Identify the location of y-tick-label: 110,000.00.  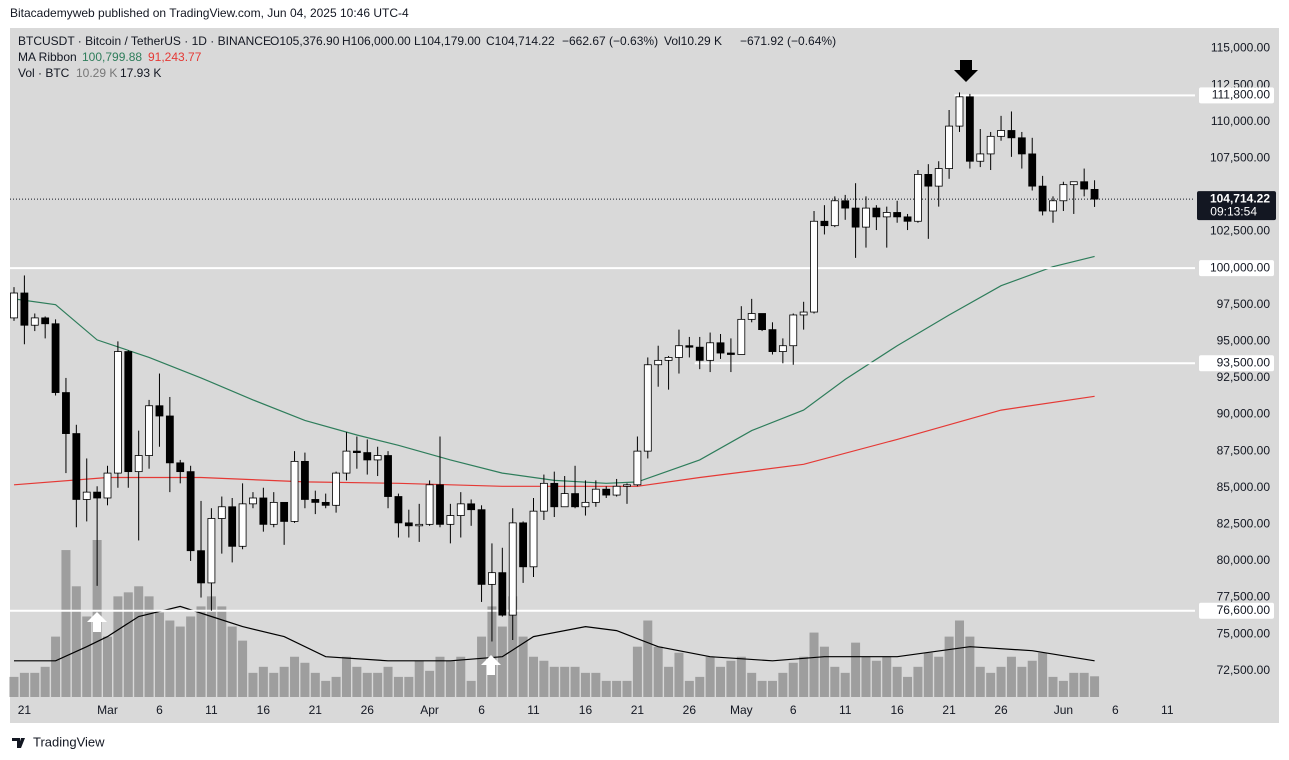
(1240, 121).